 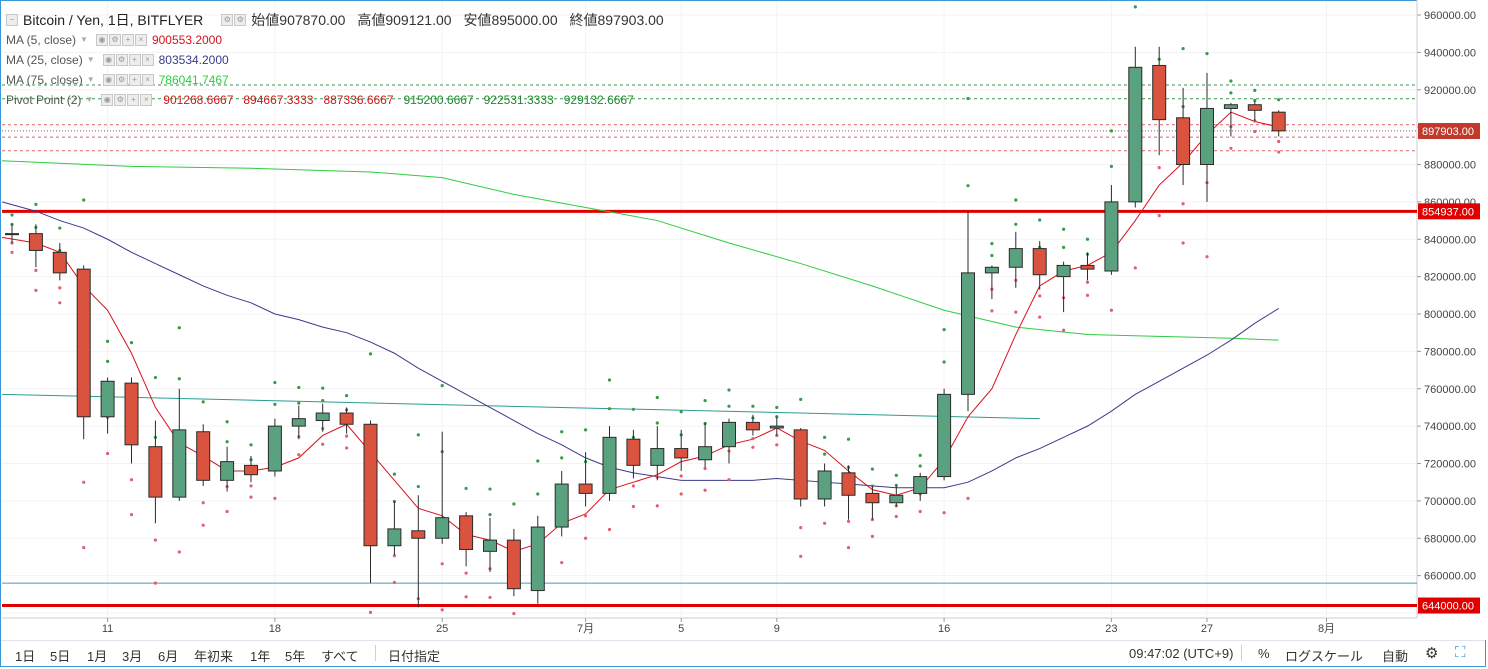 I want to click on percent-scale-button: %, so click(x=1264, y=653).